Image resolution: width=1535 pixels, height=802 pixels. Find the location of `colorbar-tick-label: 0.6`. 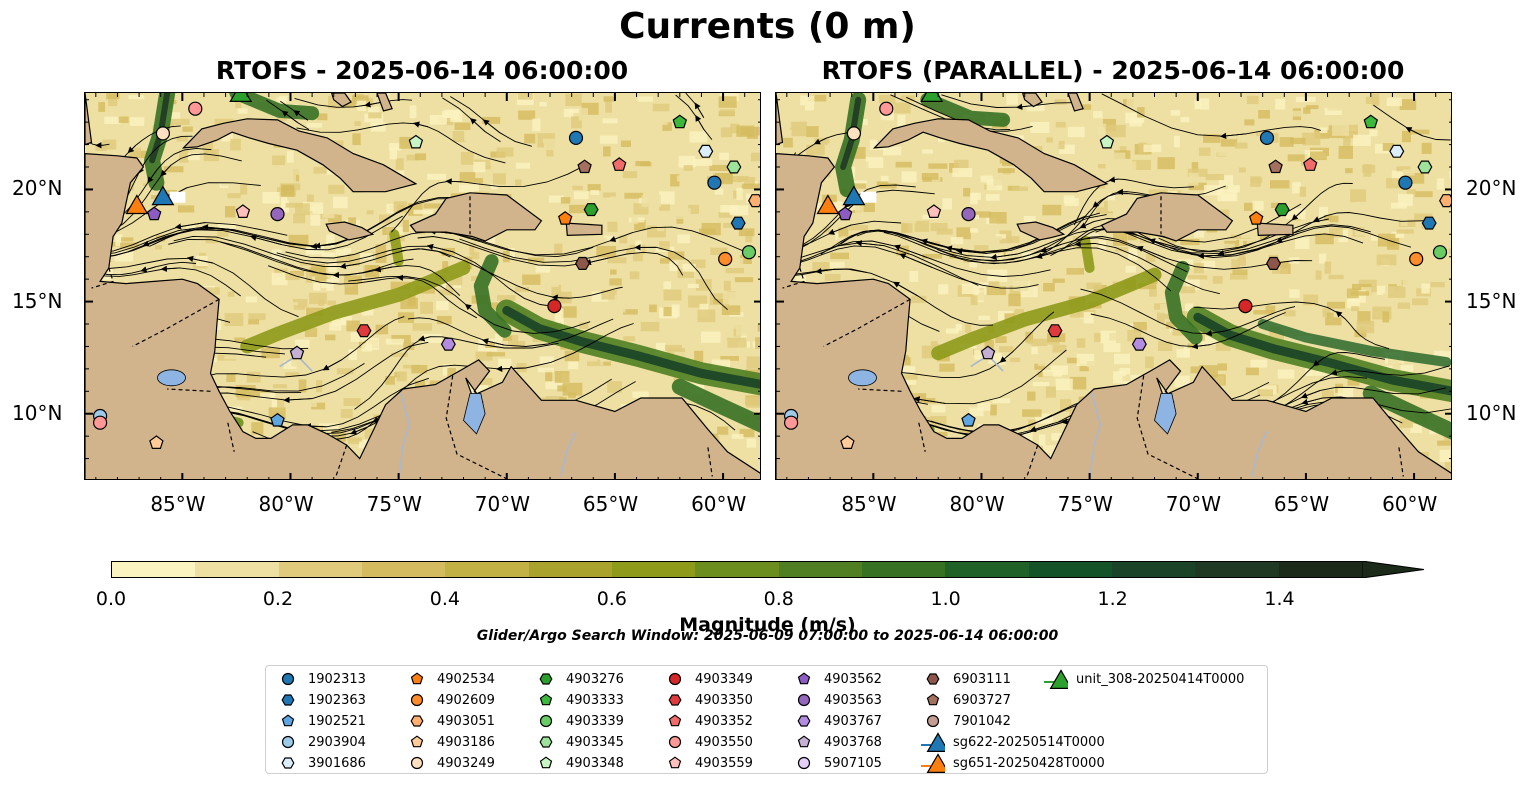

colorbar-tick-label: 0.6 is located at coordinates (611, 599).